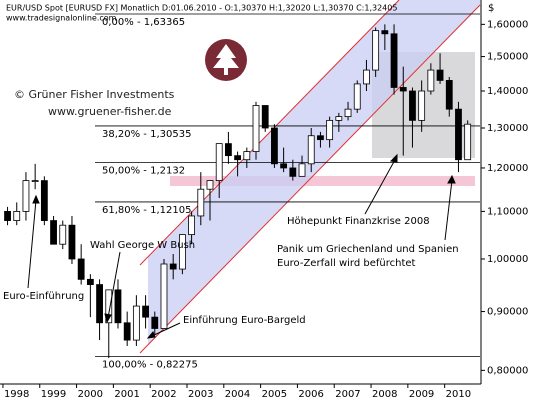  What do you see at coordinates (142, 245) in the screenshot?
I see `annotation: Wahl George W Bush` at bounding box center [142, 245].